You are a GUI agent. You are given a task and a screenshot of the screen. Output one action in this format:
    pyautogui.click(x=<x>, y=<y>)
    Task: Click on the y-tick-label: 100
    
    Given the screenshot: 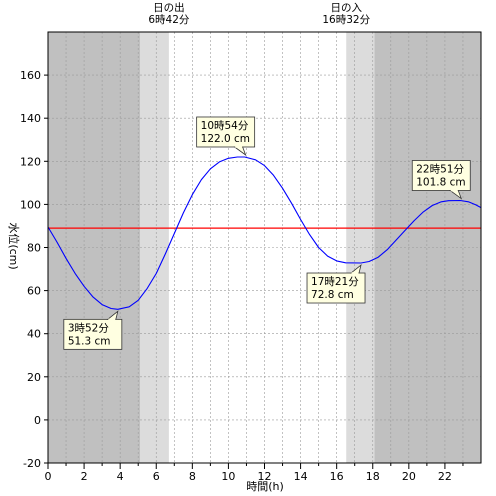 What is the action you would take?
    pyautogui.click(x=30, y=204)
    